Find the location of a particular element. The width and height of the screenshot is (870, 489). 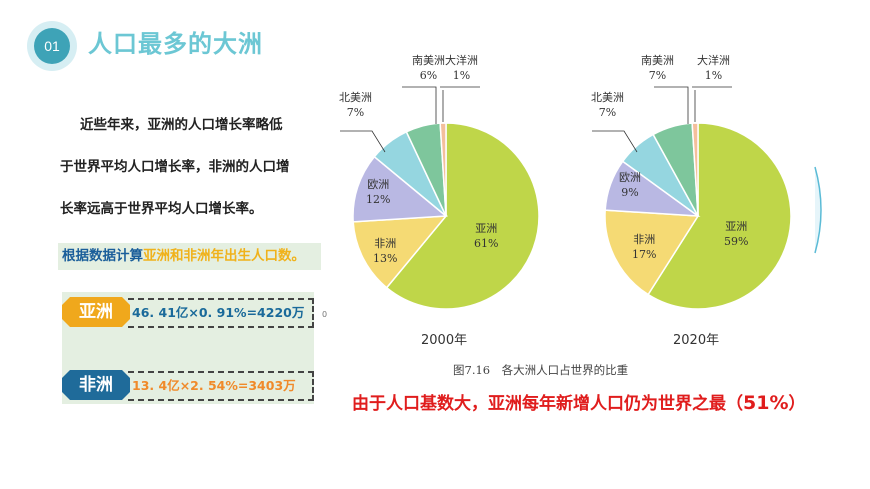

year-label-2000: 2000年 is located at coordinates (444, 340).